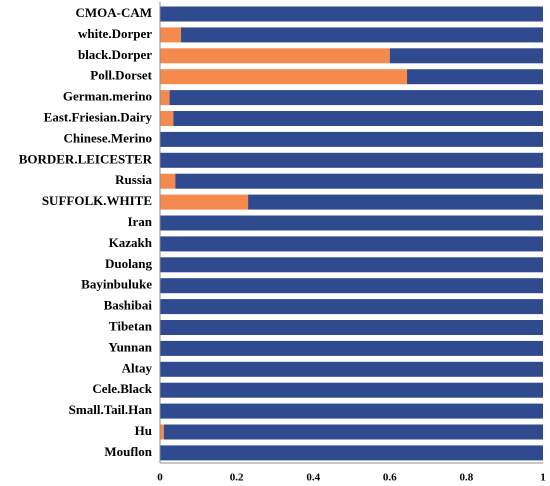 The image size is (550, 486). What do you see at coordinates (313, 478) in the screenshot?
I see `x-tick-label: 0.4` at bounding box center [313, 478].